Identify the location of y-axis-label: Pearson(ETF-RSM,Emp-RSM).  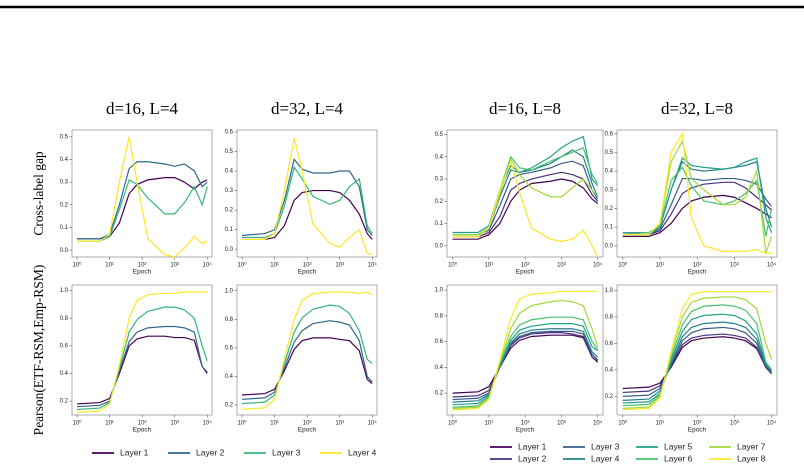
(38, 350).